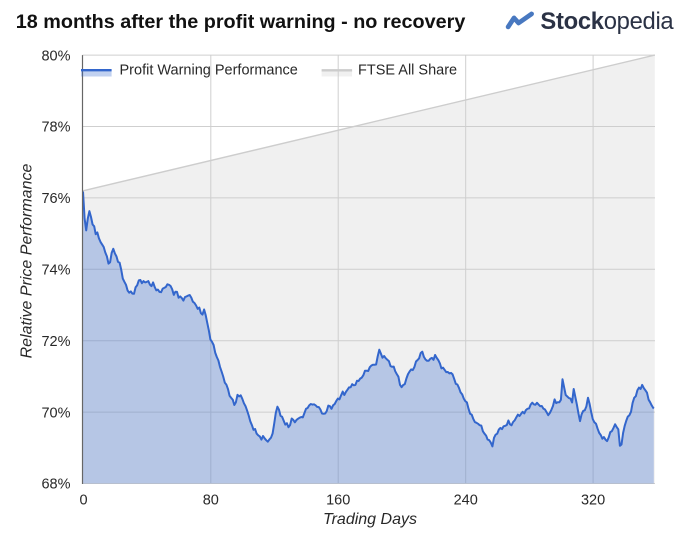 Image resolution: width=680 pixels, height=552 pixels. Describe the element at coordinates (607, 21) in the screenshot. I see `svg-text: Stockopedia` at that location.